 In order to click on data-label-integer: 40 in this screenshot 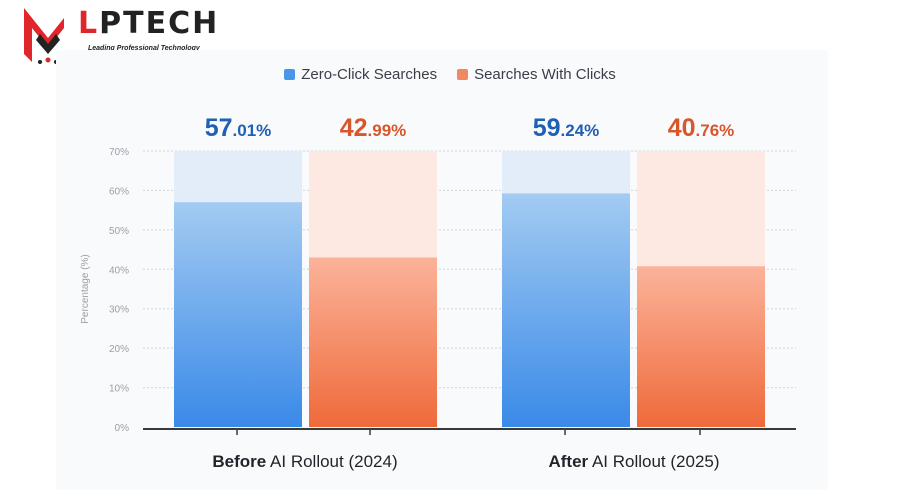, I will do `click(682, 128)`.